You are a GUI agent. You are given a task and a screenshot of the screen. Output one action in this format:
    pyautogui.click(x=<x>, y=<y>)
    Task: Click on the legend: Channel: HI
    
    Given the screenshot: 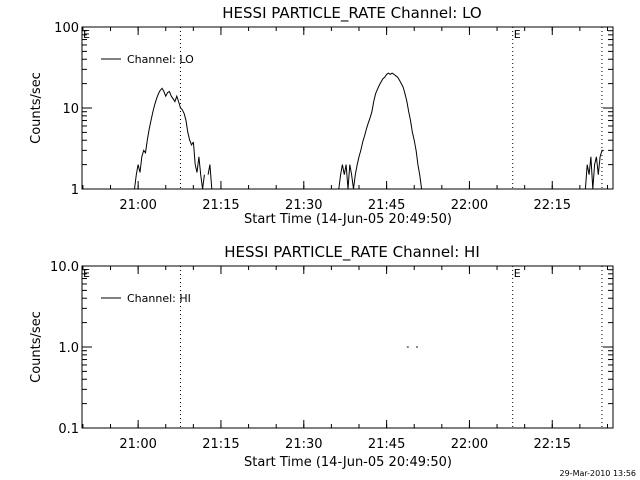 What is the action you would take?
    pyautogui.click(x=146, y=298)
    